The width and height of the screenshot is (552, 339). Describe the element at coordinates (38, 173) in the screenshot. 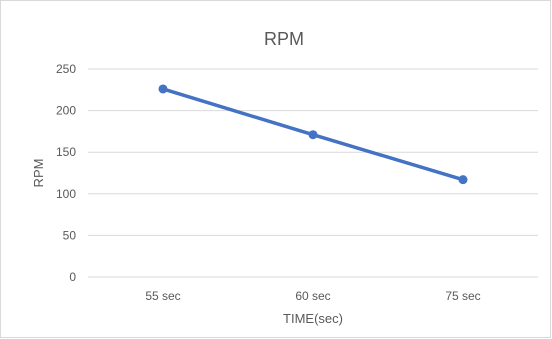

I see `y-axis-title: RPM` at that location.